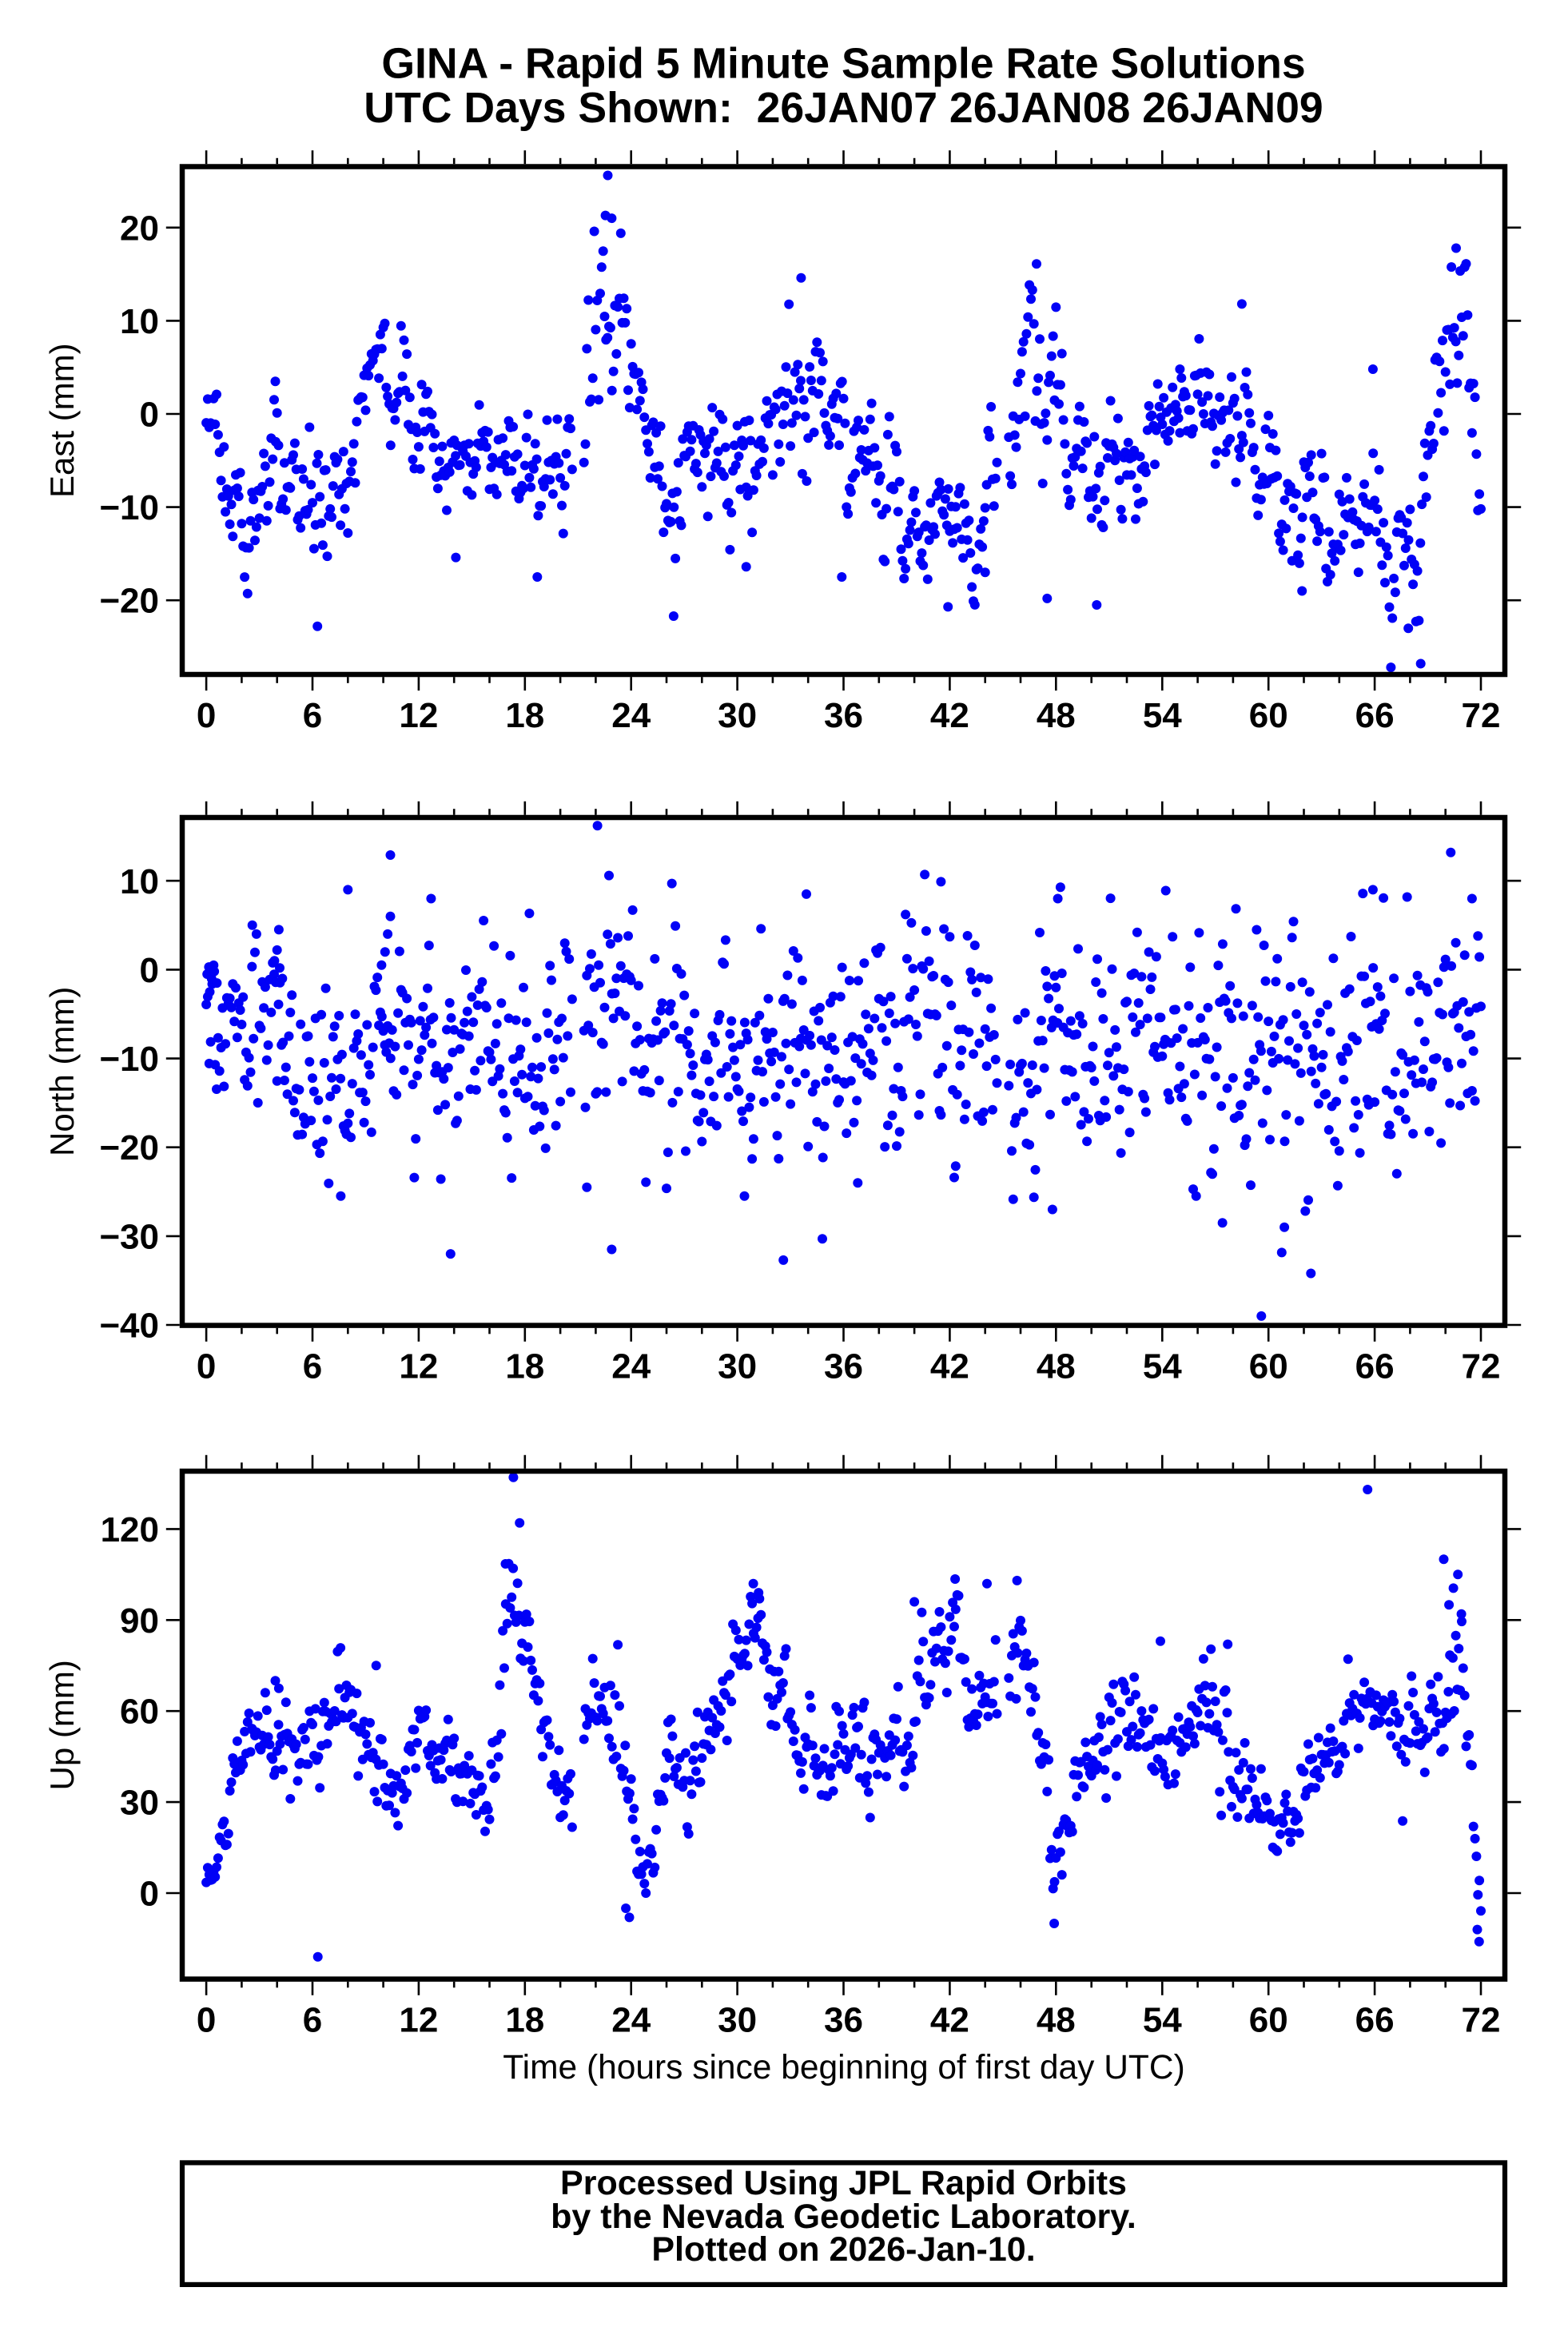  Describe the element at coordinates (62, 1071) in the screenshot. I see `svg-text: North (mm)` at that location.